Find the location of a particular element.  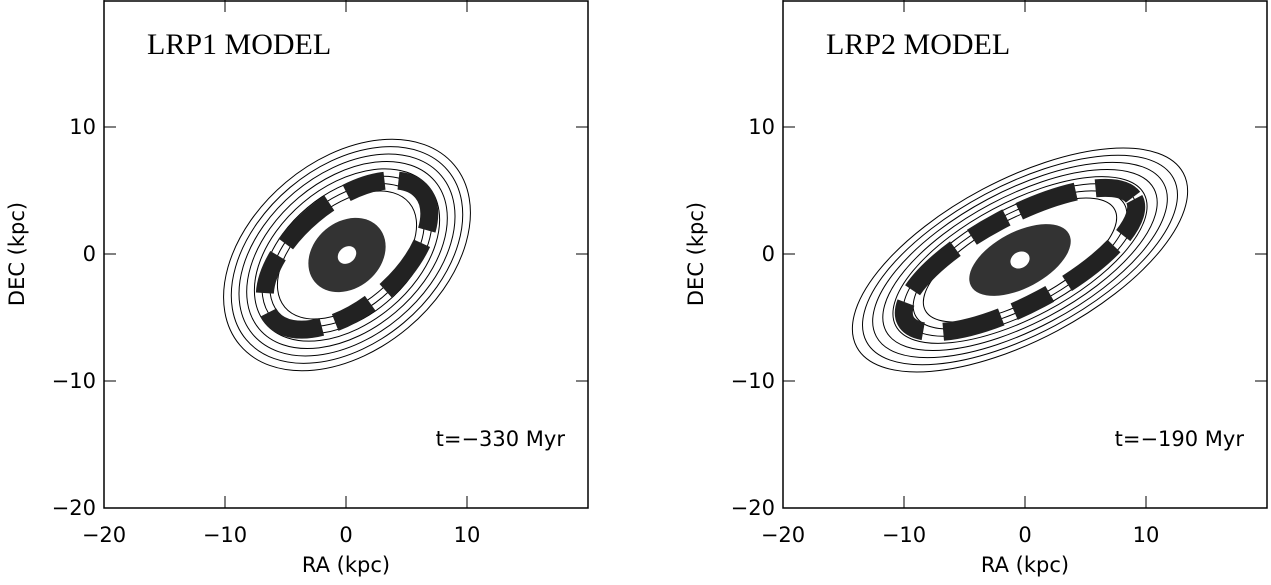

annotation: t=−330 Myr is located at coordinates (501, 439).